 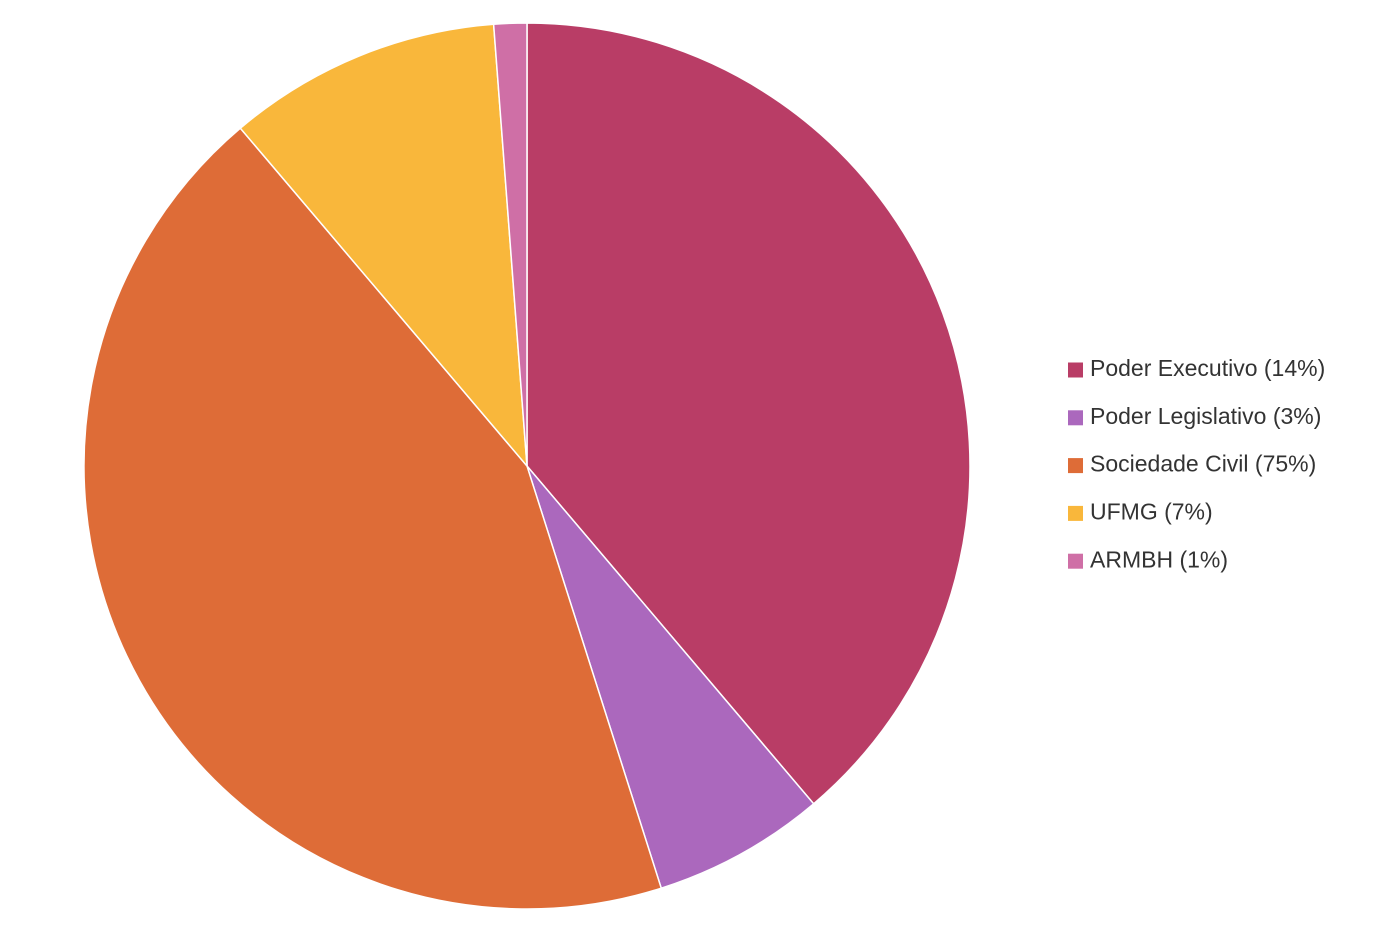 What do you see at coordinates (1159, 559) in the screenshot?
I see `legend-label: ARMBH (1%)` at bounding box center [1159, 559].